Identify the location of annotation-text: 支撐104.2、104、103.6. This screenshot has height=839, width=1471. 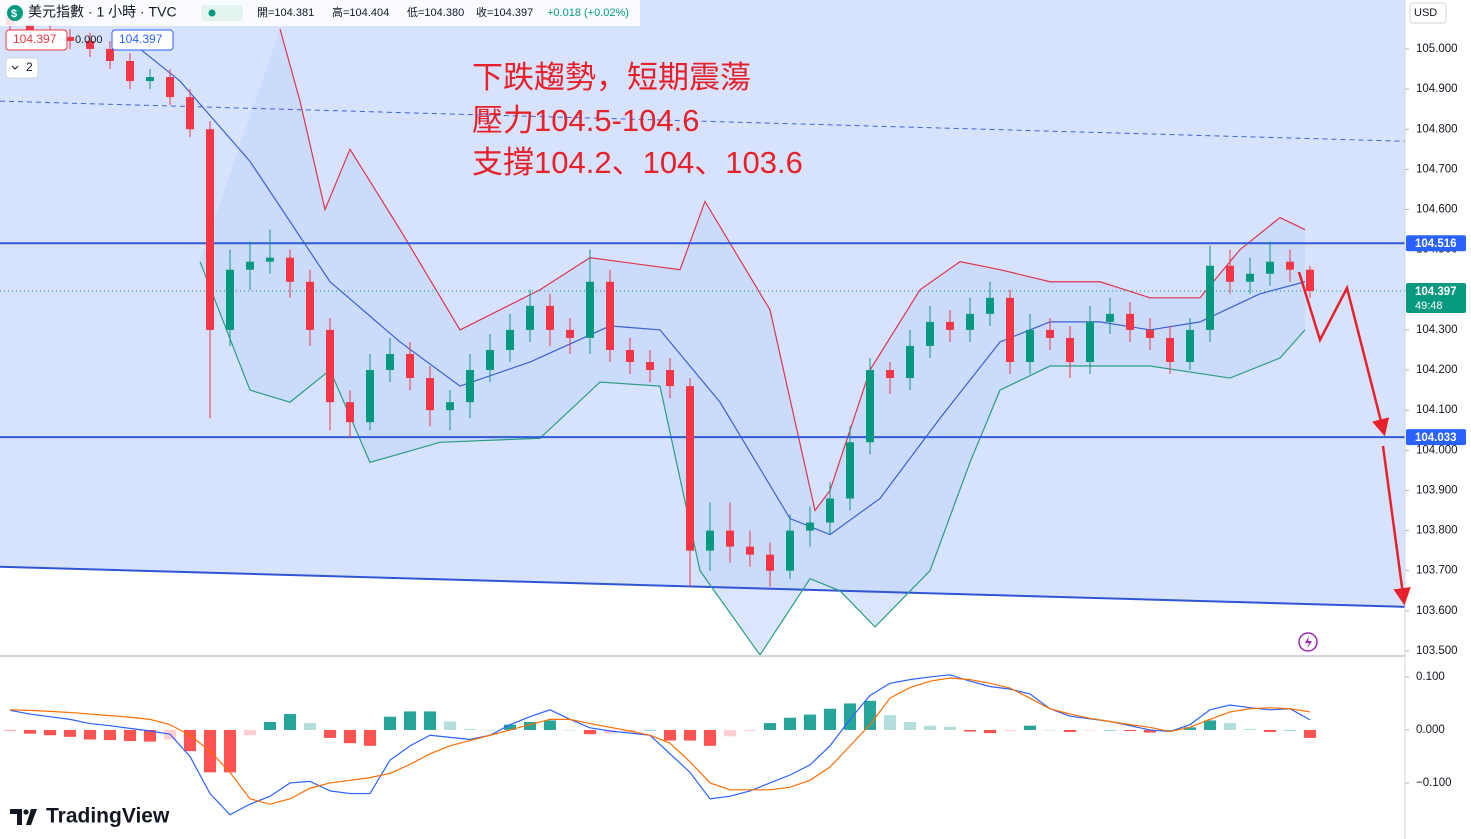
(637, 162).